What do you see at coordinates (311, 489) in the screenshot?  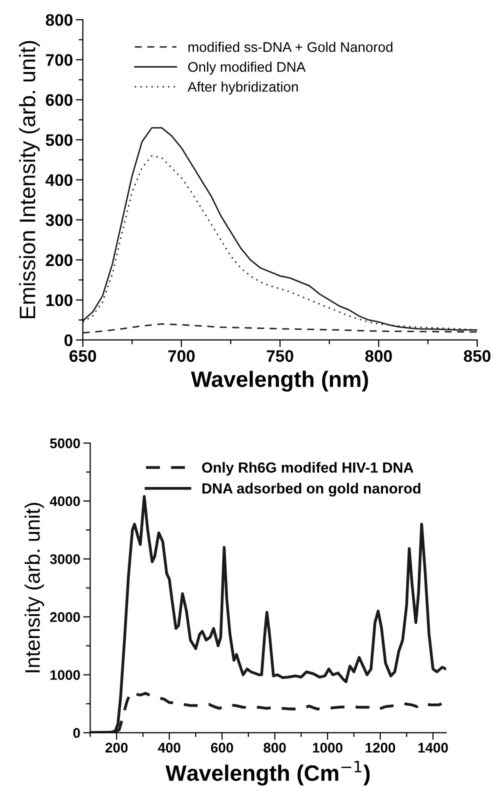 I see `legend-label: DNA adsorbed on gold nanorod` at bounding box center [311, 489].